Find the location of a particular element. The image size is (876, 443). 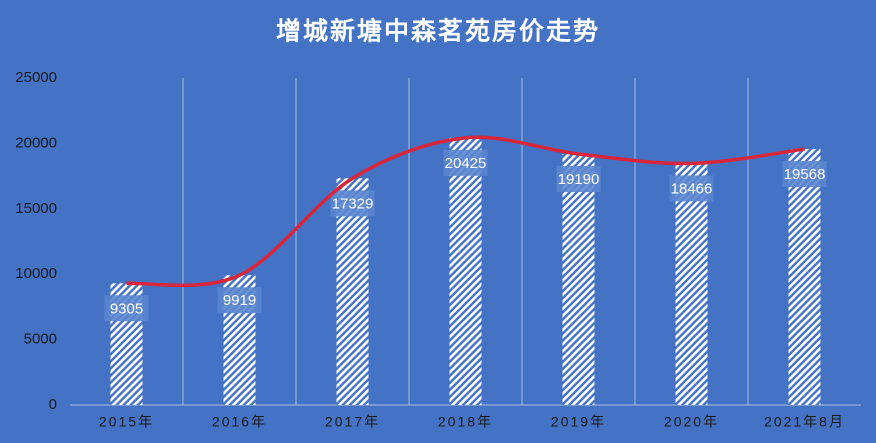

value-label: 9919 is located at coordinates (239, 300).